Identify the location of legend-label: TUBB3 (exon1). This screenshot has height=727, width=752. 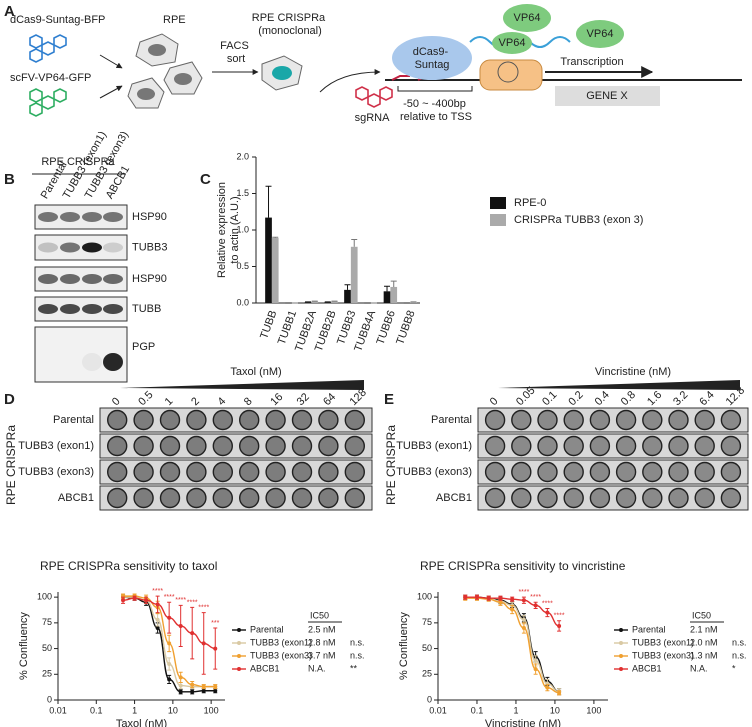
(663, 642).